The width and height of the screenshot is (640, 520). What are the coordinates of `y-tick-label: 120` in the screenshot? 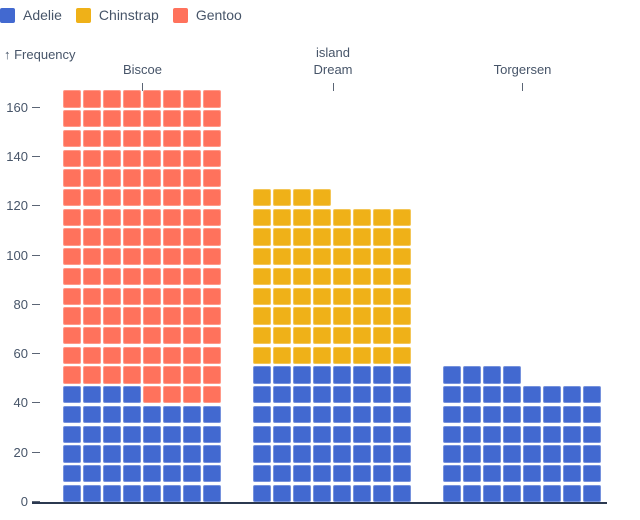 It's located at (17, 206).